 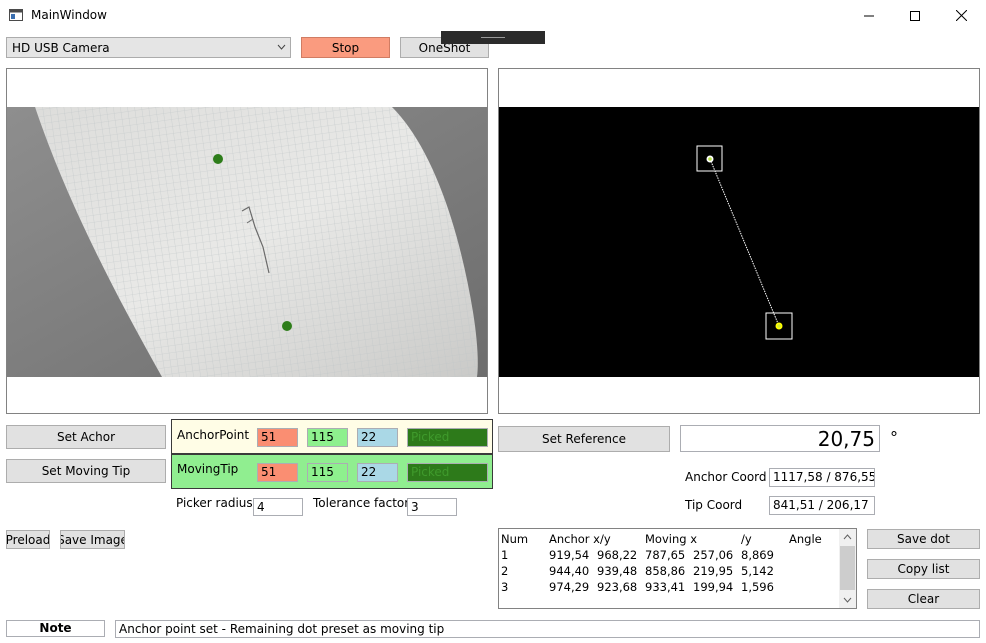 What do you see at coordinates (16, 15) in the screenshot?
I see `app-icon` at bounding box center [16, 15].